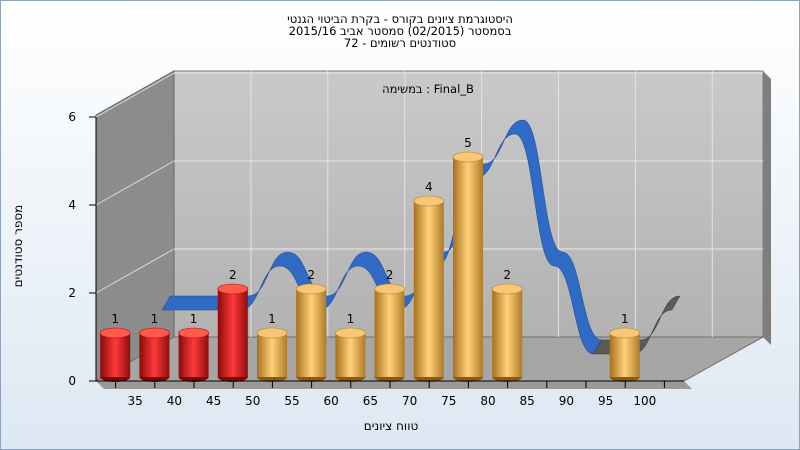 Image resolution: width=800 pixels, height=450 pixels. I want to click on bar-100: 1, so click(625, 347).